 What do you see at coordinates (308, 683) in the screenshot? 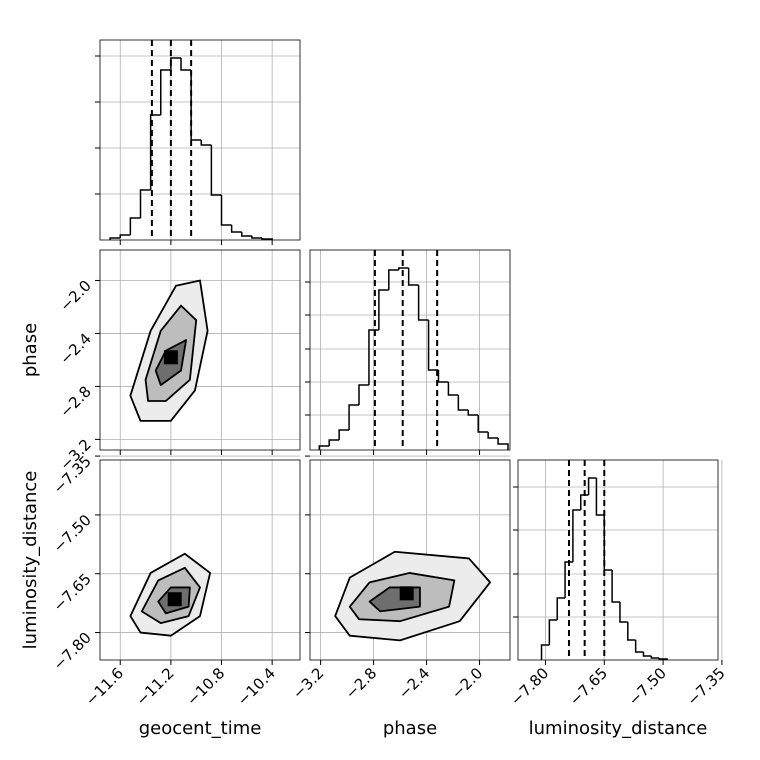
I see `x-tick-label: −3.2` at bounding box center [308, 683].